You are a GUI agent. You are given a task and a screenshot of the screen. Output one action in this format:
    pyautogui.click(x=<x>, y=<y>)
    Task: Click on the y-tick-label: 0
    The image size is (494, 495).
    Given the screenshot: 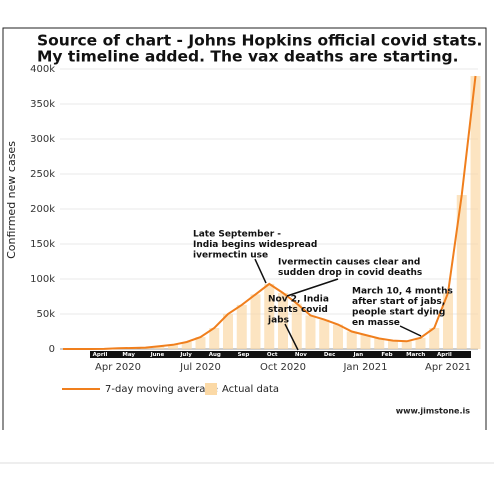 What is the action you would take?
    pyautogui.click(x=52, y=349)
    